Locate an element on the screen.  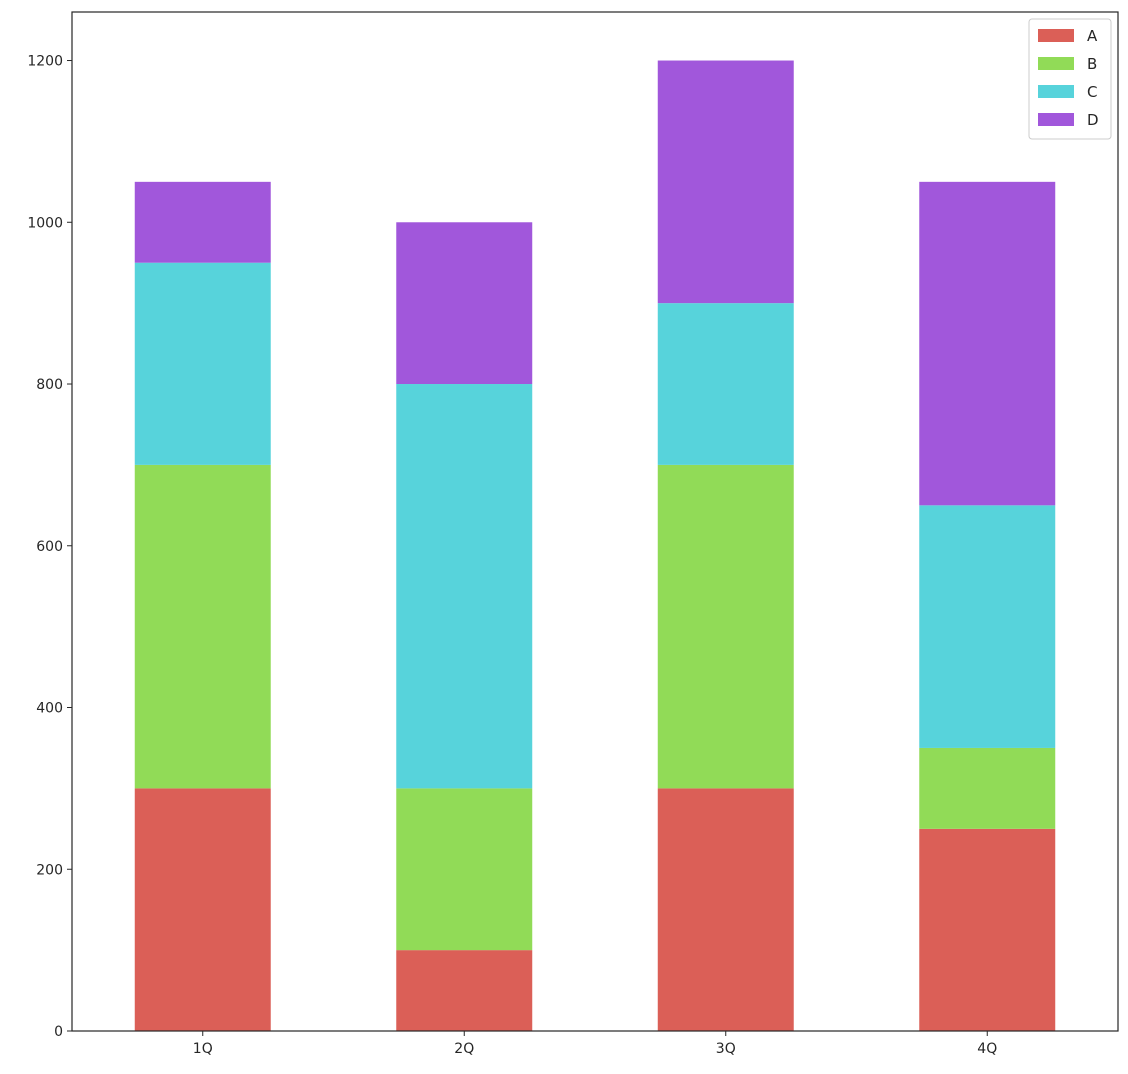
bar-c-4q is located at coordinates (987, 626).